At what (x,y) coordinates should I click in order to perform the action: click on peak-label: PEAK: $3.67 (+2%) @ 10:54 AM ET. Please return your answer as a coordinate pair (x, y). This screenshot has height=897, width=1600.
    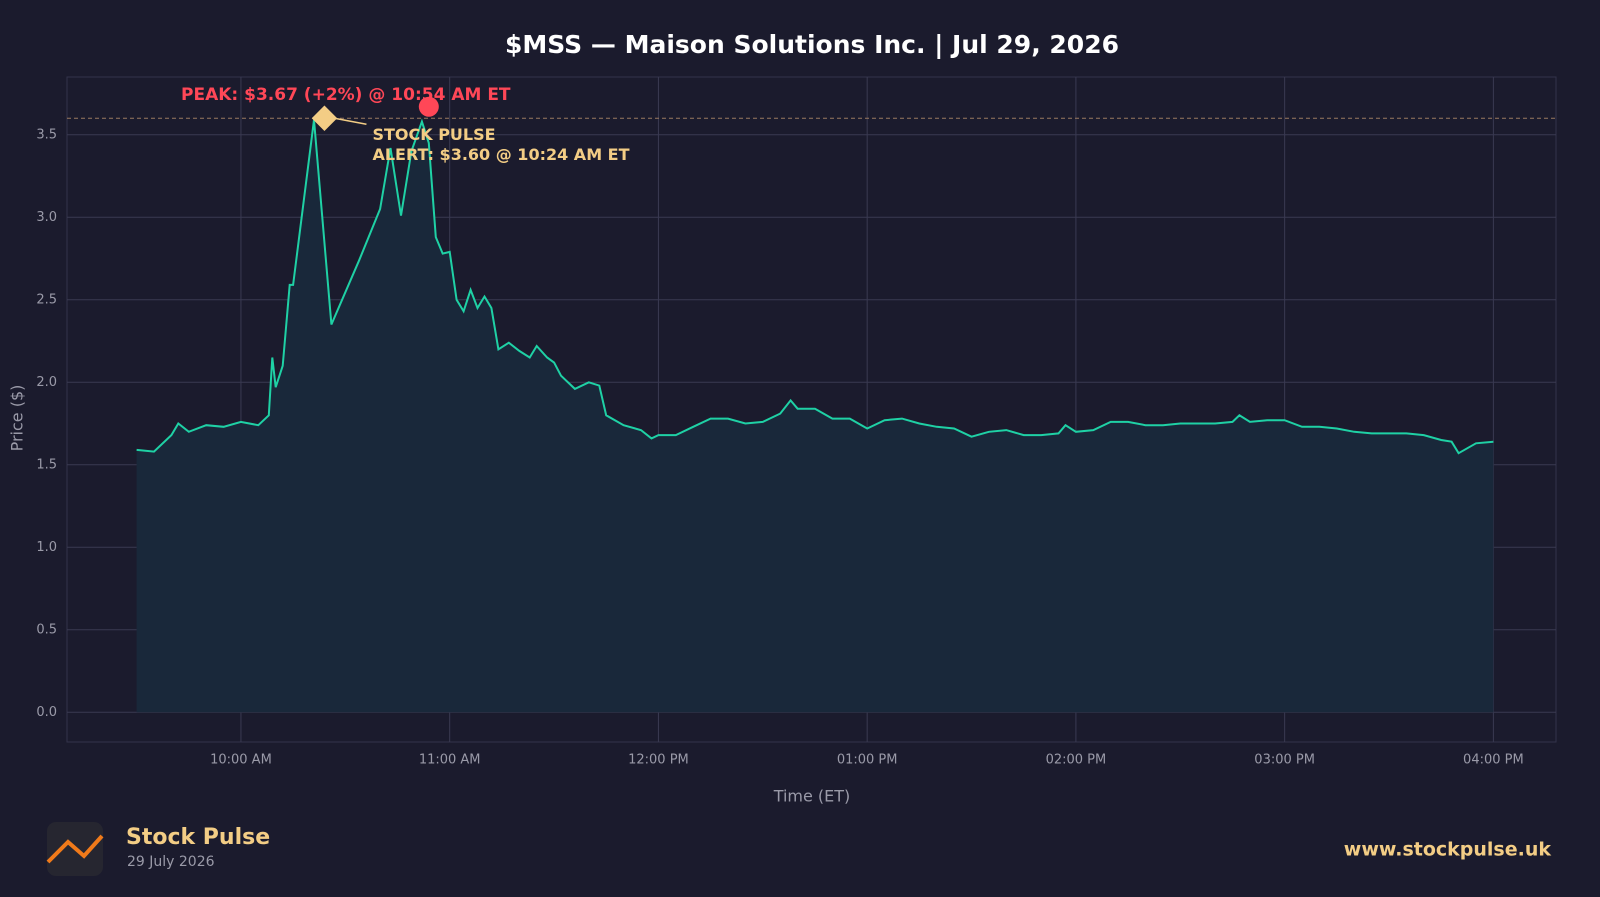
    Looking at the image, I should click on (346, 95).